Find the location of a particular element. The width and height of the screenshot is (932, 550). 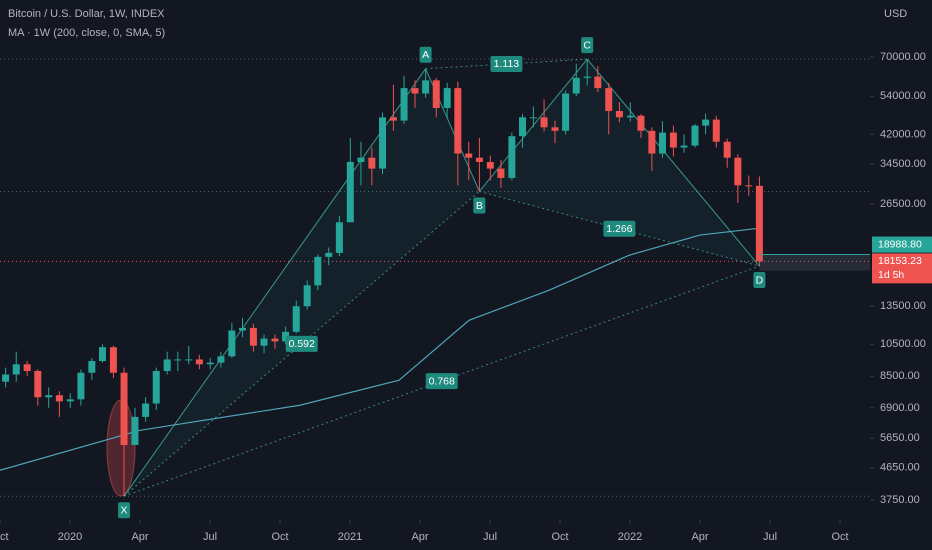

pattern-fill is located at coordinates (619, 163).